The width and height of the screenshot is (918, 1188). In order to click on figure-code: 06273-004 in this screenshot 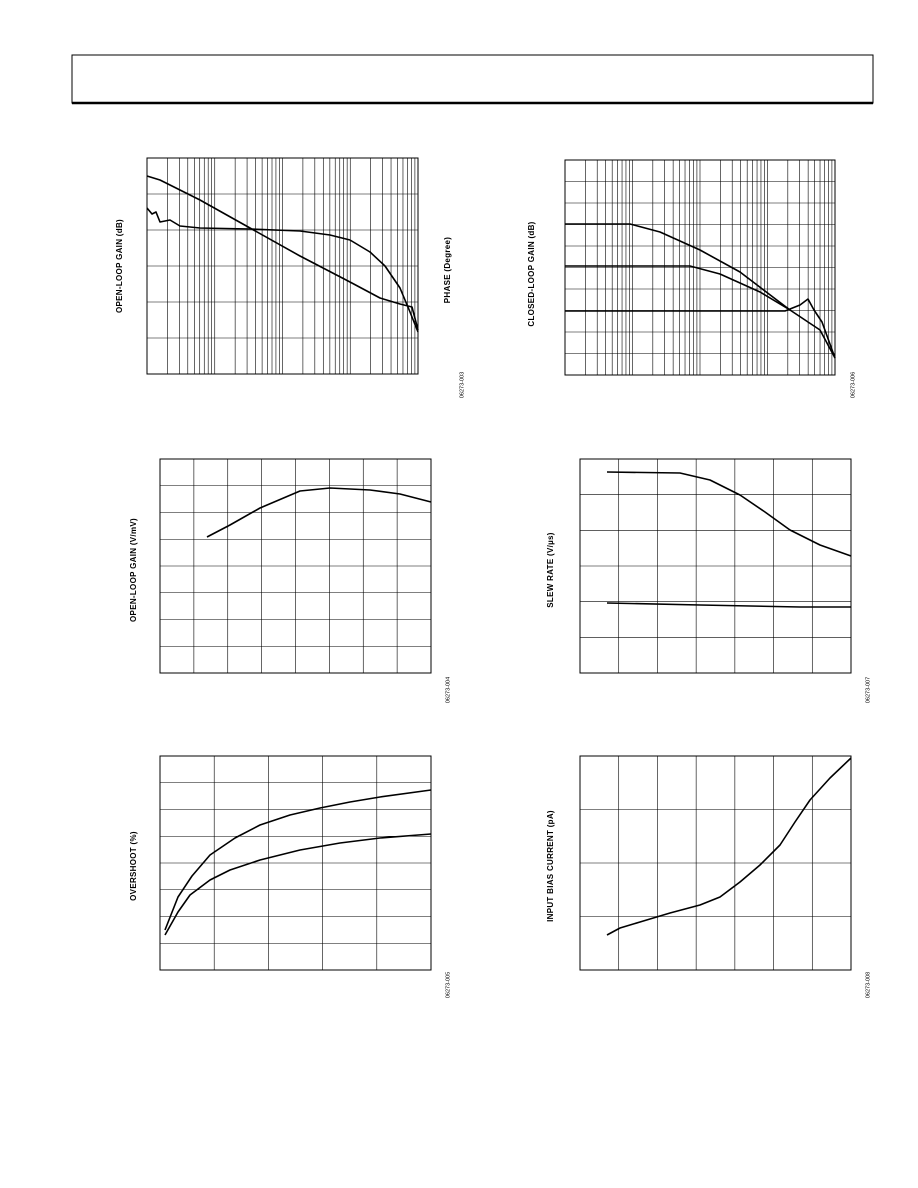, I will do `click(448, 690)`.